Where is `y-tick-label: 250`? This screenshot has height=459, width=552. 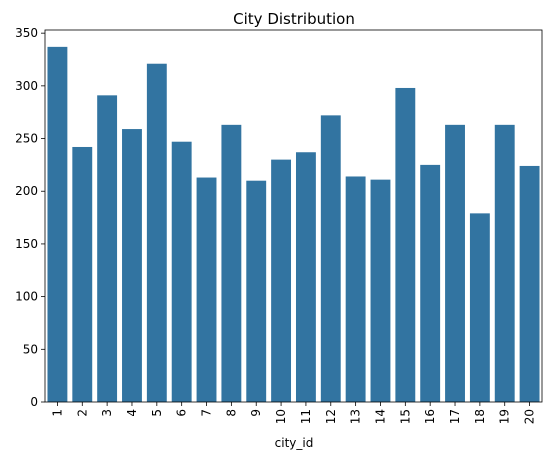 y-tick-label: 250 is located at coordinates (26, 139).